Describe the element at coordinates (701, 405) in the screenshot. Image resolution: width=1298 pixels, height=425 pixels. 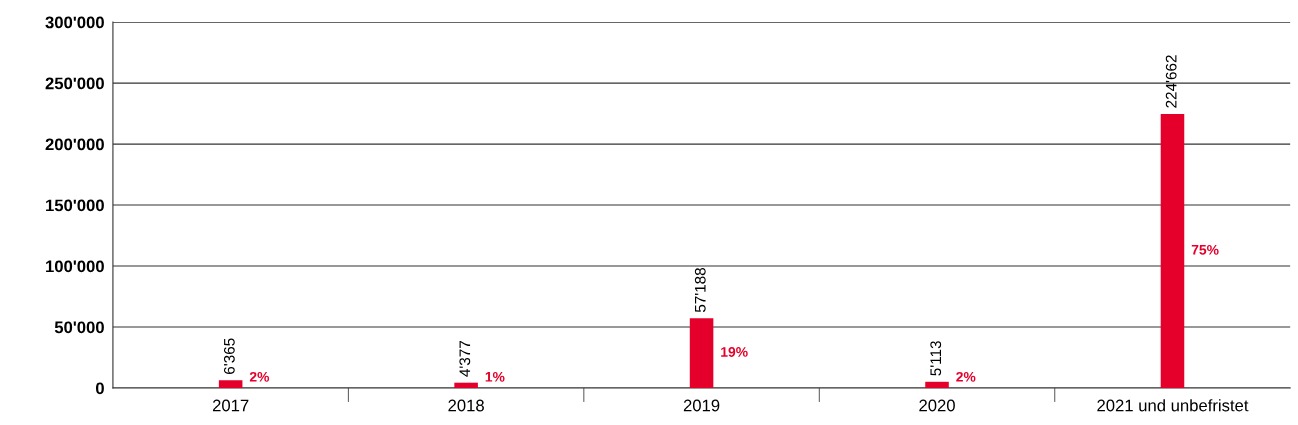
I see `x-tick-label: 2019` at that location.